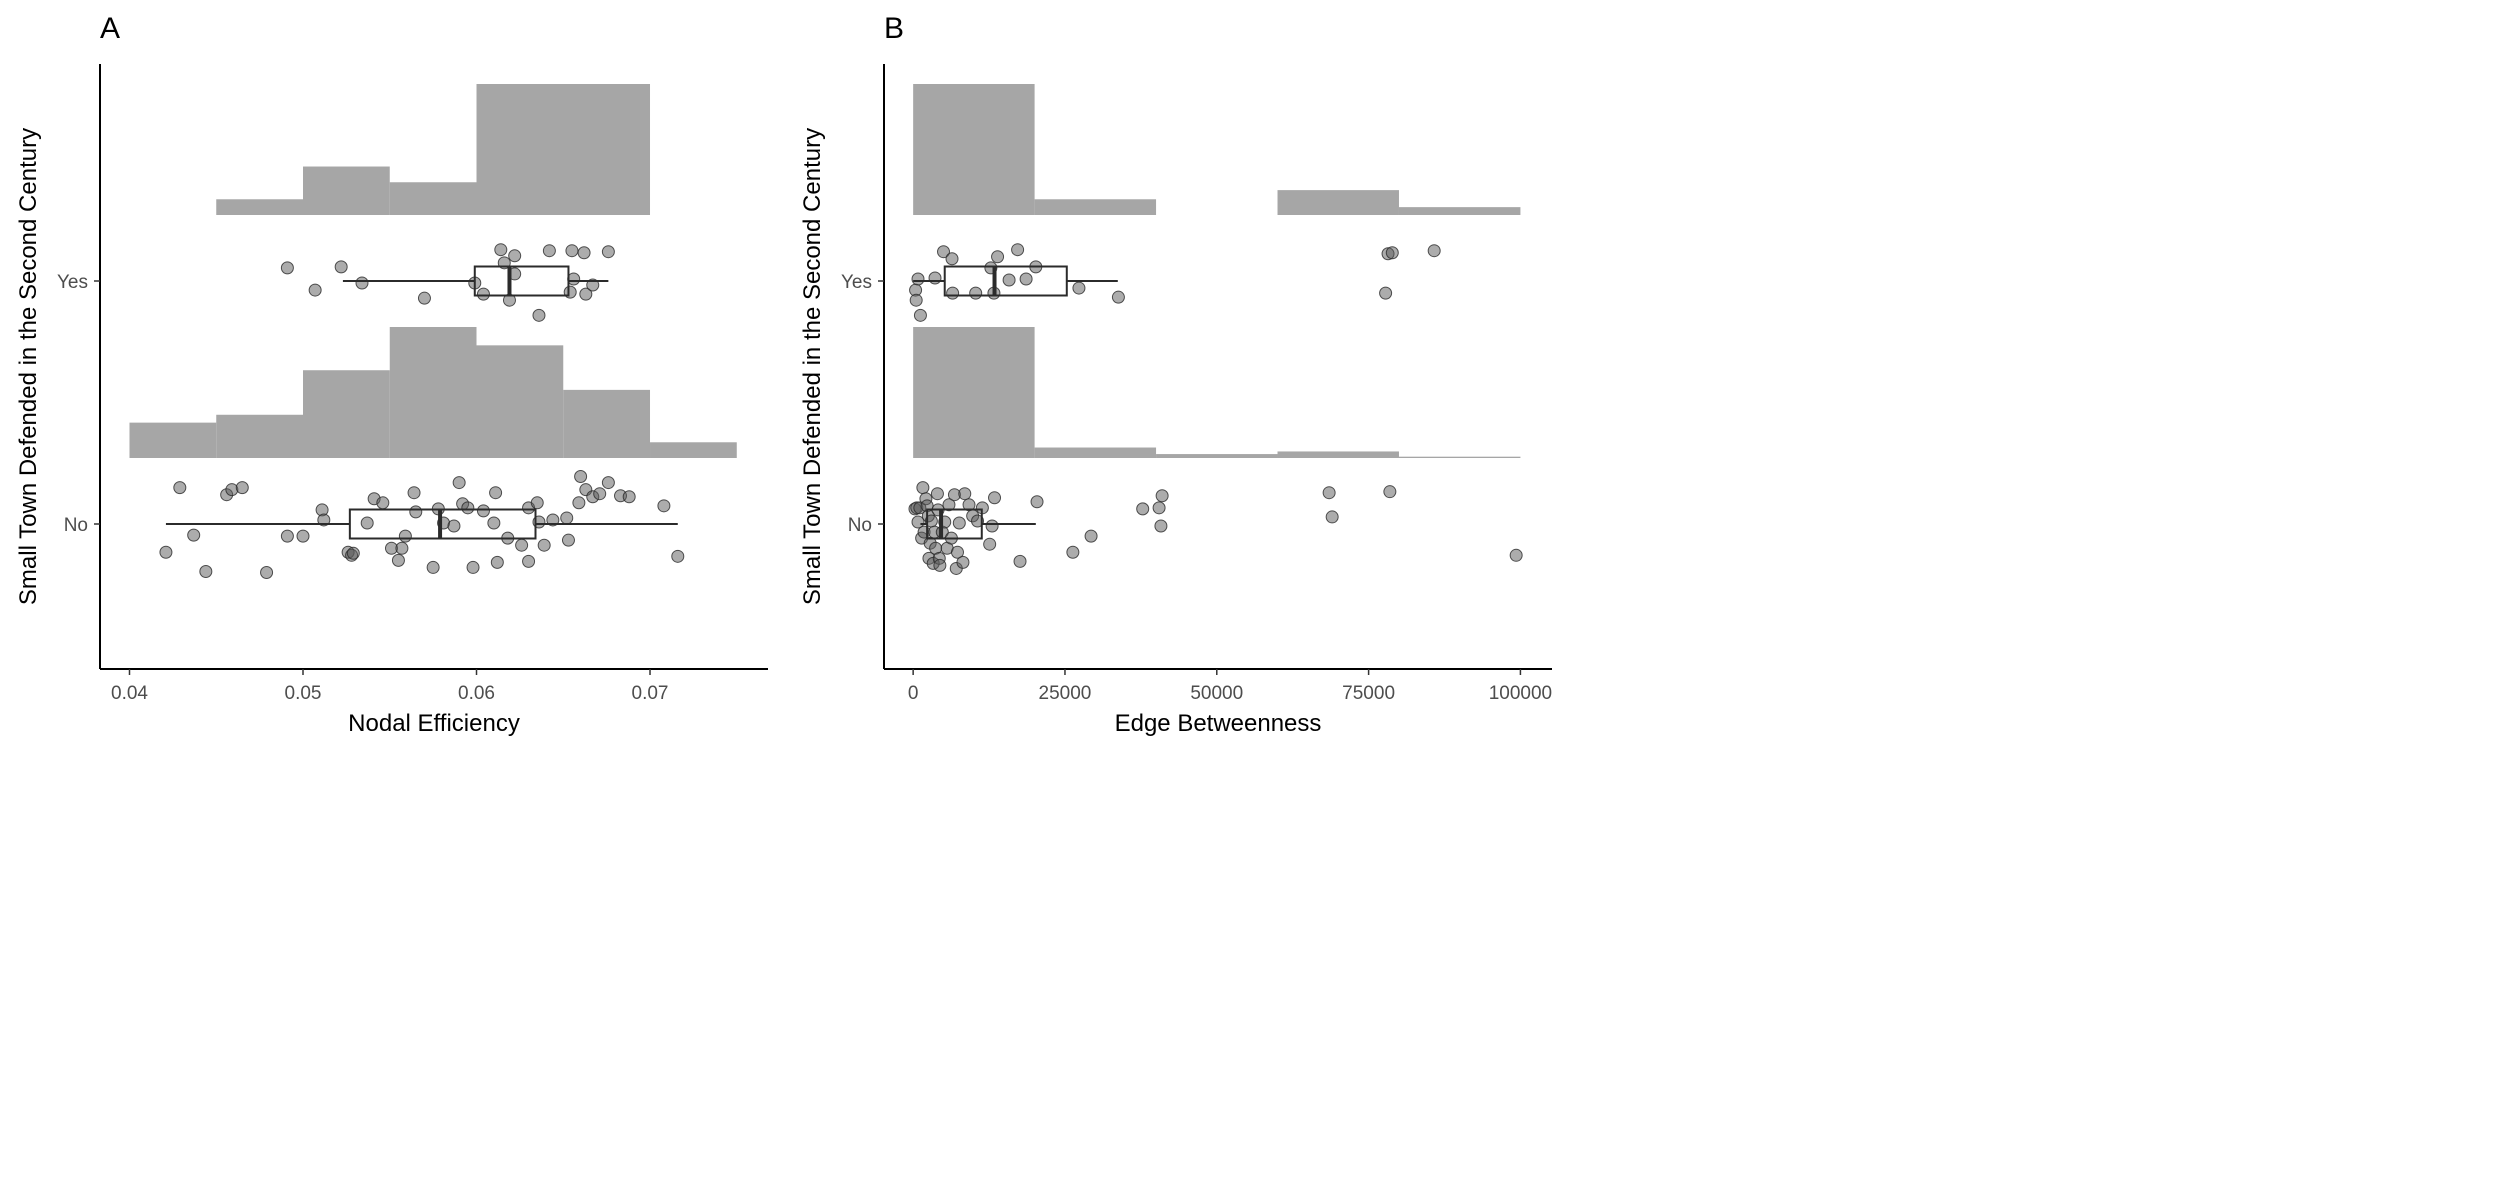 This screenshot has width=2500, height=1200. What do you see at coordinates (129, 693) in the screenshot?
I see `x-tick-label: 0.04` at bounding box center [129, 693].